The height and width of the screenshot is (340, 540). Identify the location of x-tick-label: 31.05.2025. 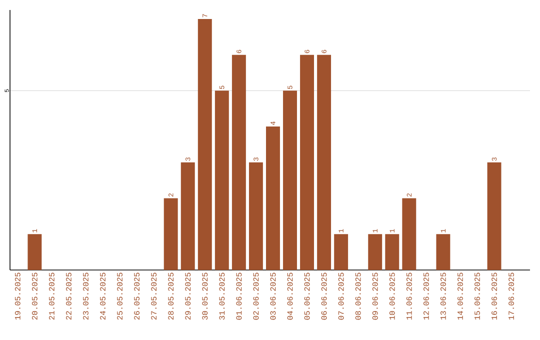
(222, 296).